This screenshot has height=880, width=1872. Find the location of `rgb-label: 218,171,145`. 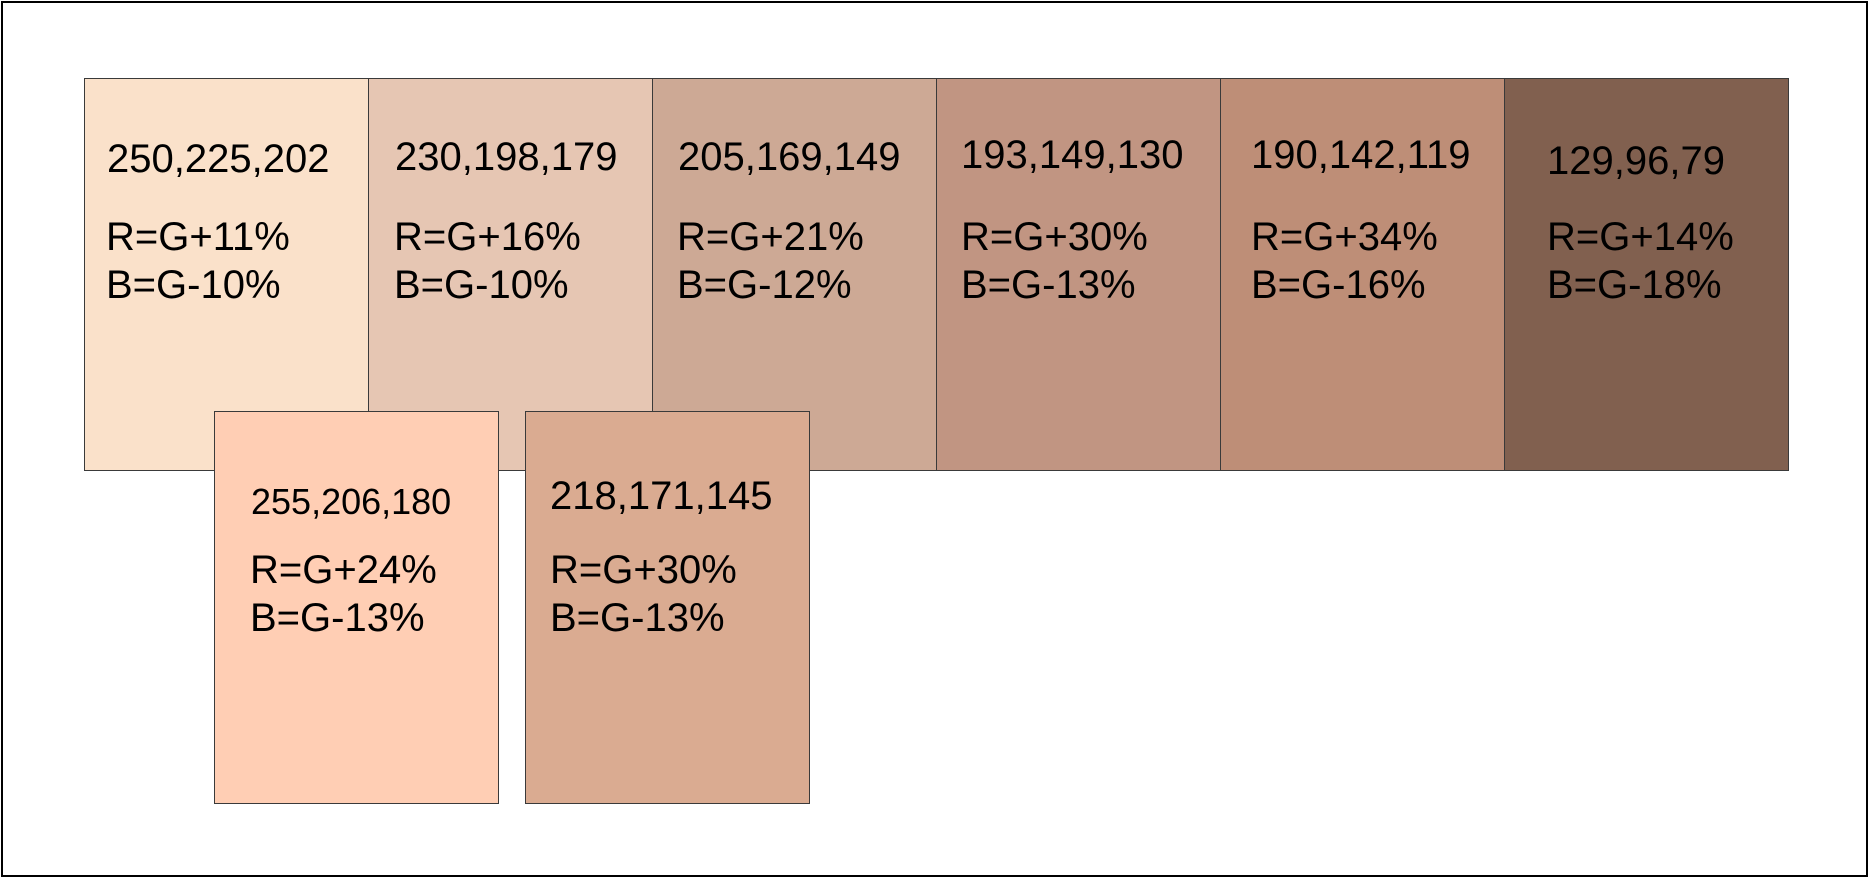

rgb-label: 218,171,145 is located at coordinates (661, 496).